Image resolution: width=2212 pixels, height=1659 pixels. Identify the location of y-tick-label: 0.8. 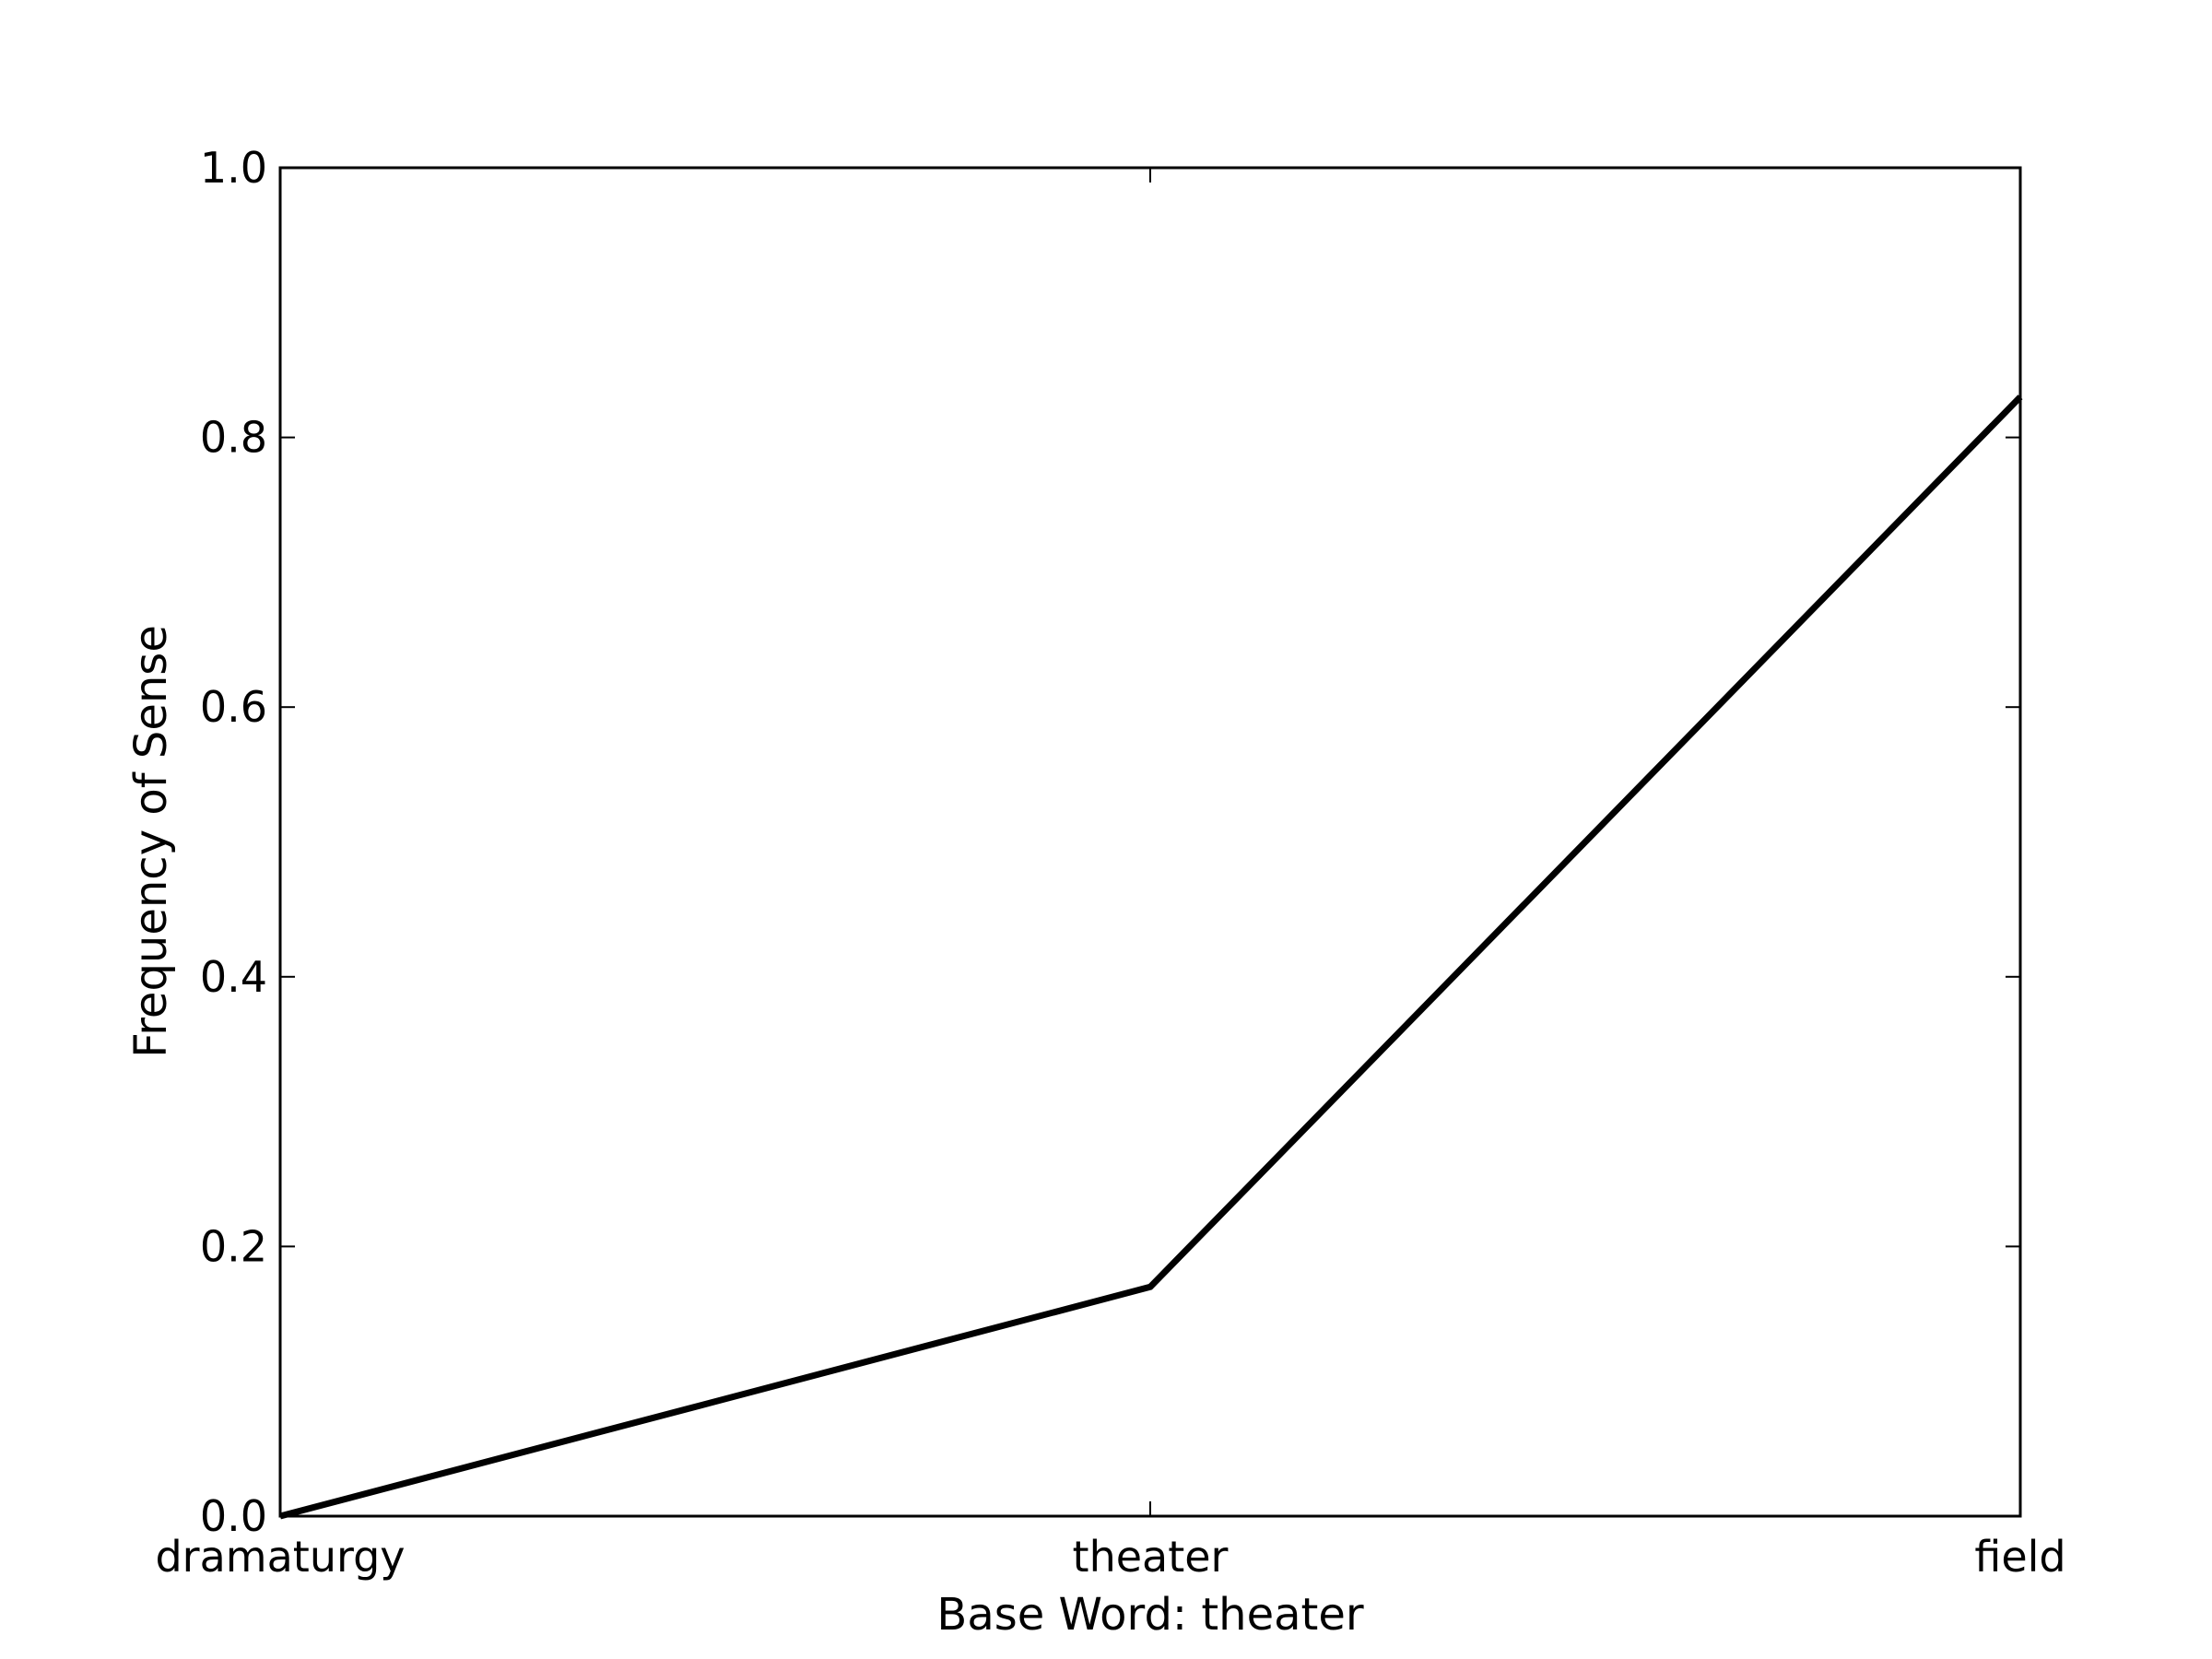
(233, 438).